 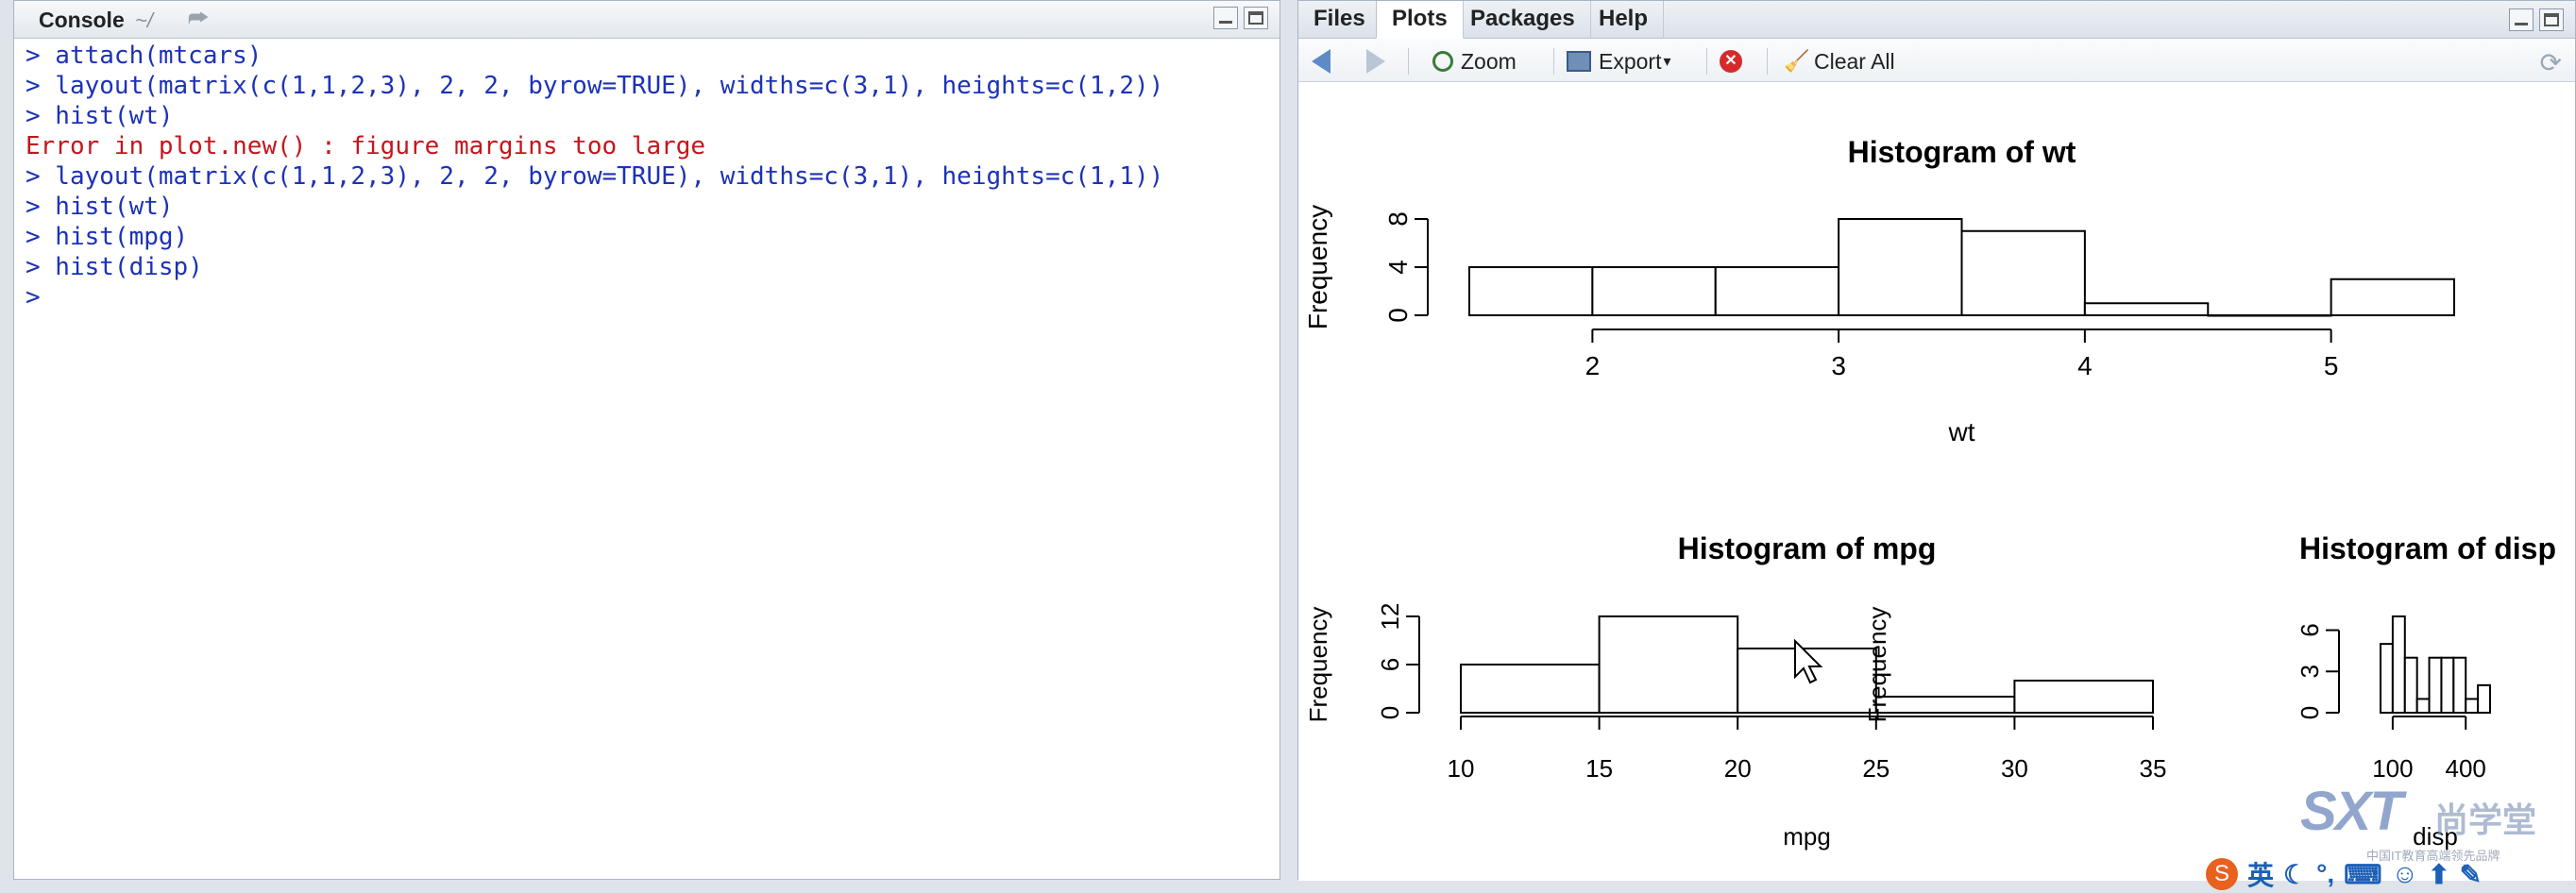 What do you see at coordinates (1962, 152) in the screenshot?
I see `chart-title: Histogram of wt` at bounding box center [1962, 152].